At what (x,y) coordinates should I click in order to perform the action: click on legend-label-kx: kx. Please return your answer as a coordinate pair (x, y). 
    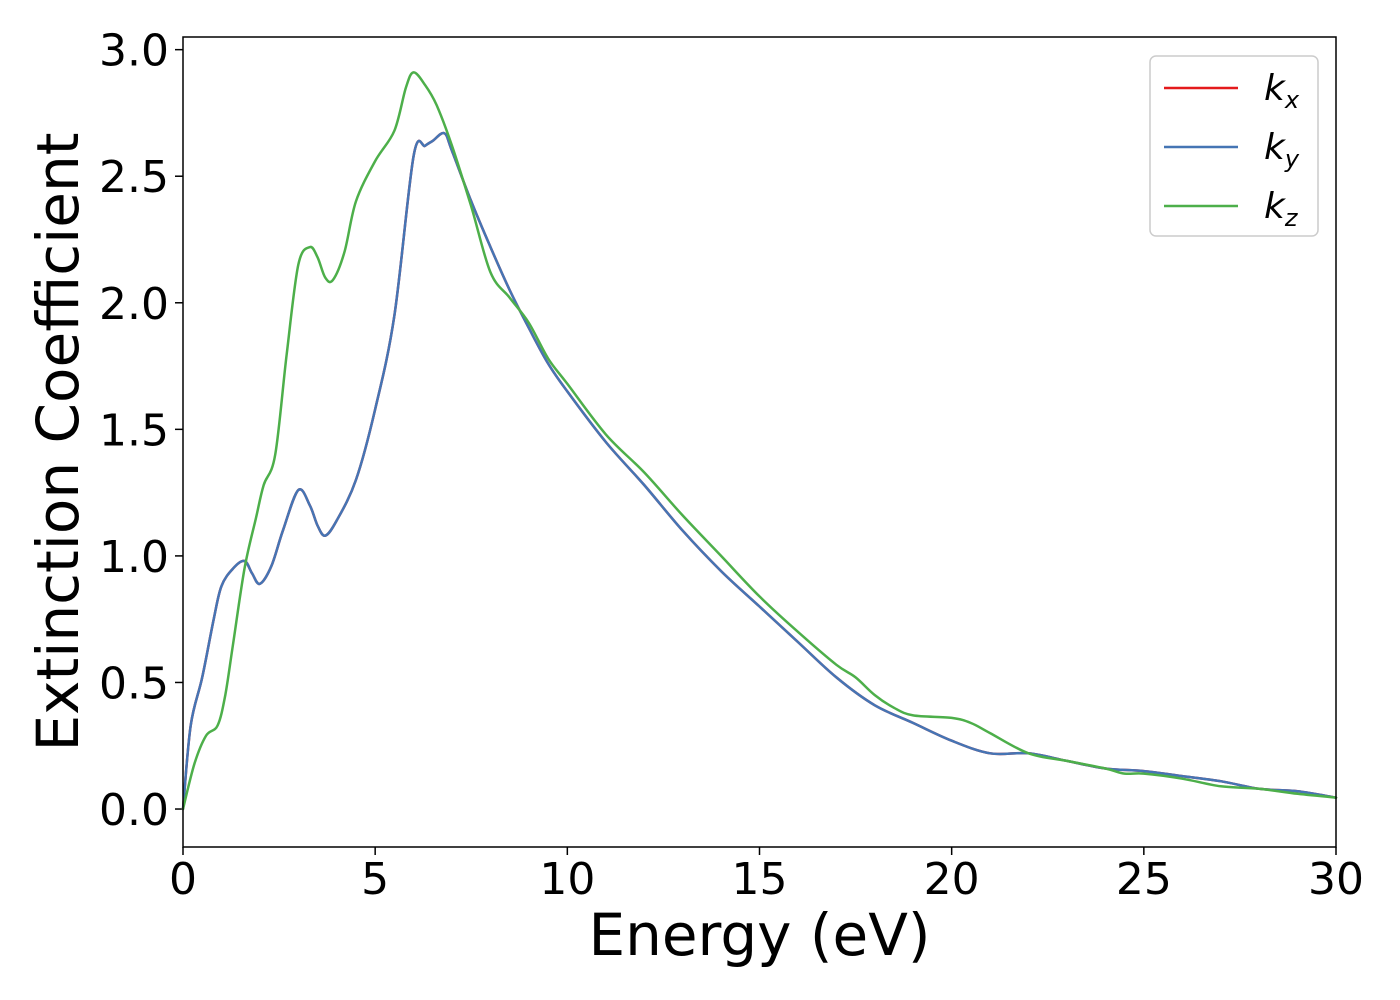
    Looking at the image, I should click on (1282, 91).